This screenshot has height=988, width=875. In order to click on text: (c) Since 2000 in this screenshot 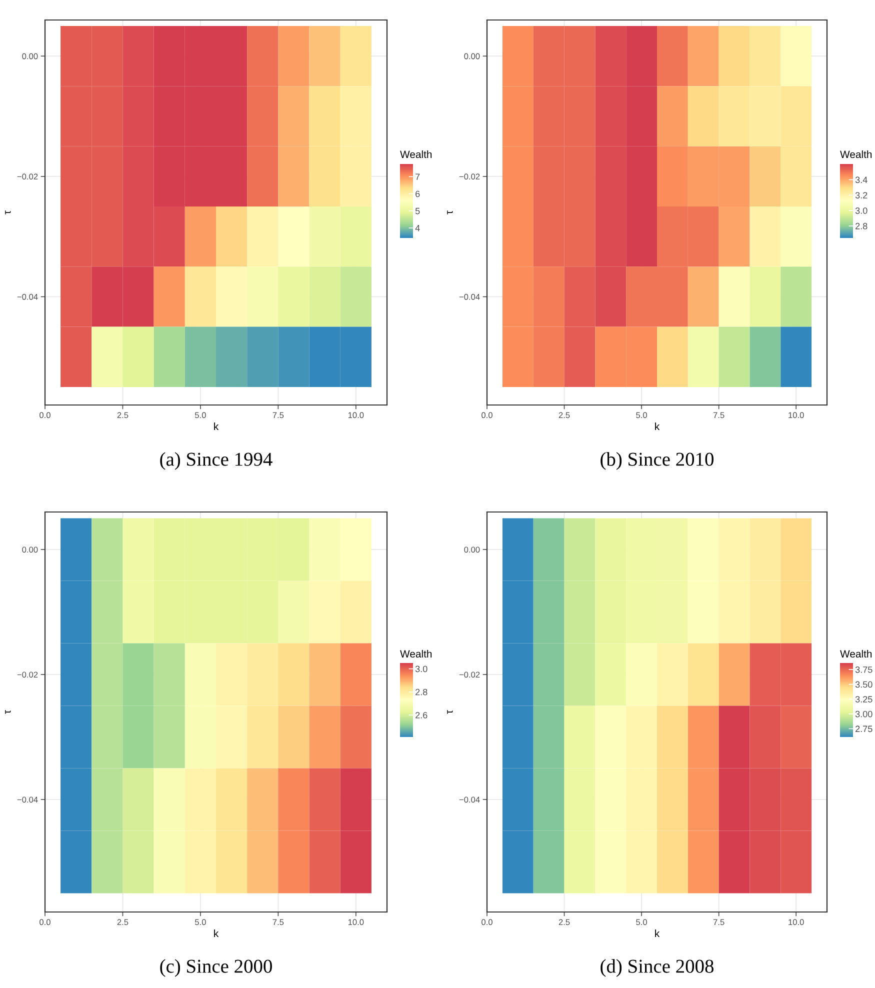, I will do `click(216, 968)`.